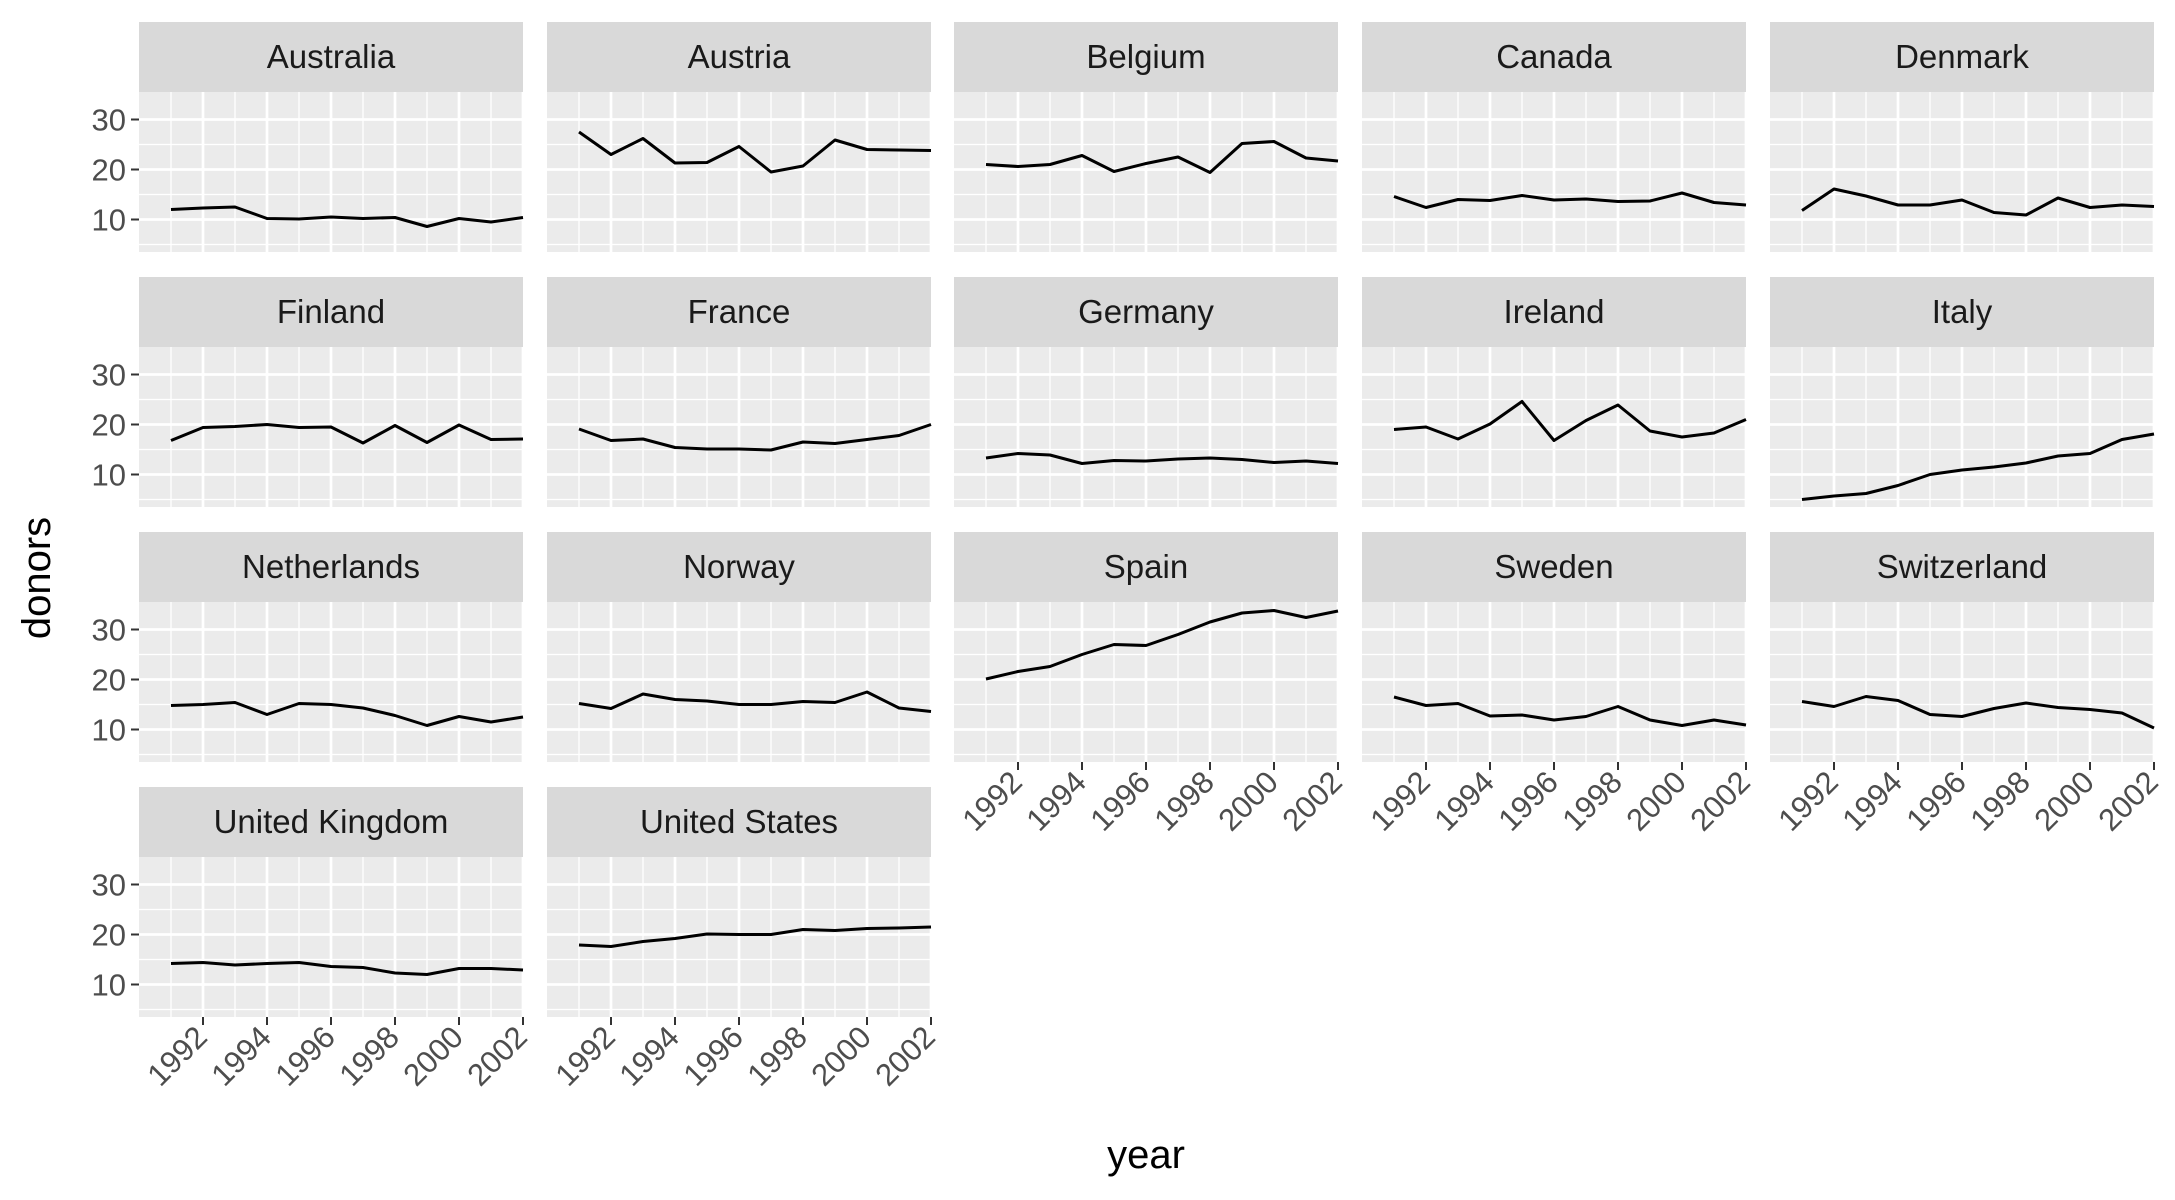 The image size is (2175, 1200). I want to click on facet-belgium: Belgium, so click(1147, 137).